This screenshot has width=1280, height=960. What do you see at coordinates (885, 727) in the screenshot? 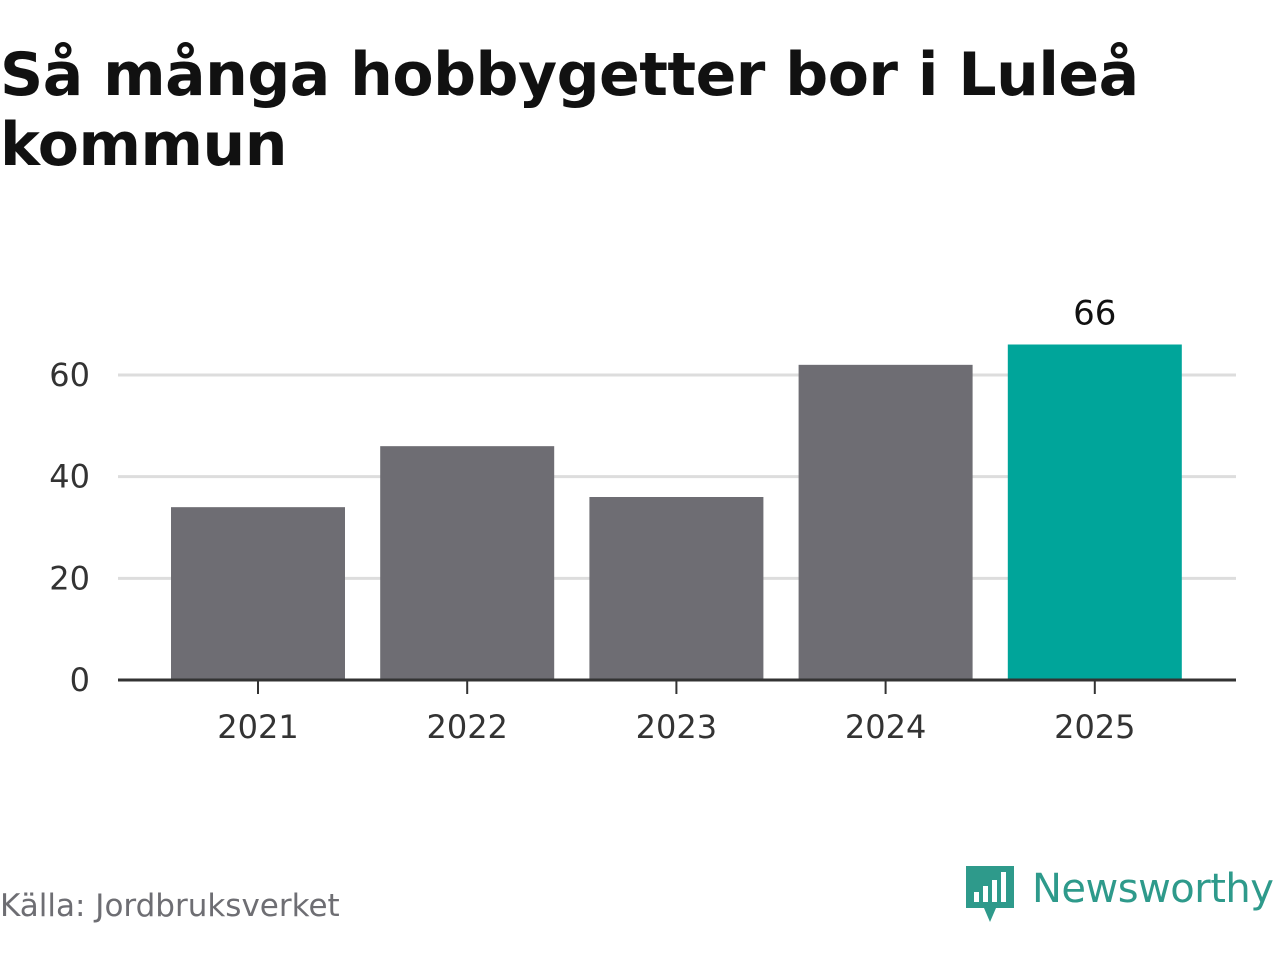
I see `x-tick-label-2024: 2024` at bounding box center [885, 727].